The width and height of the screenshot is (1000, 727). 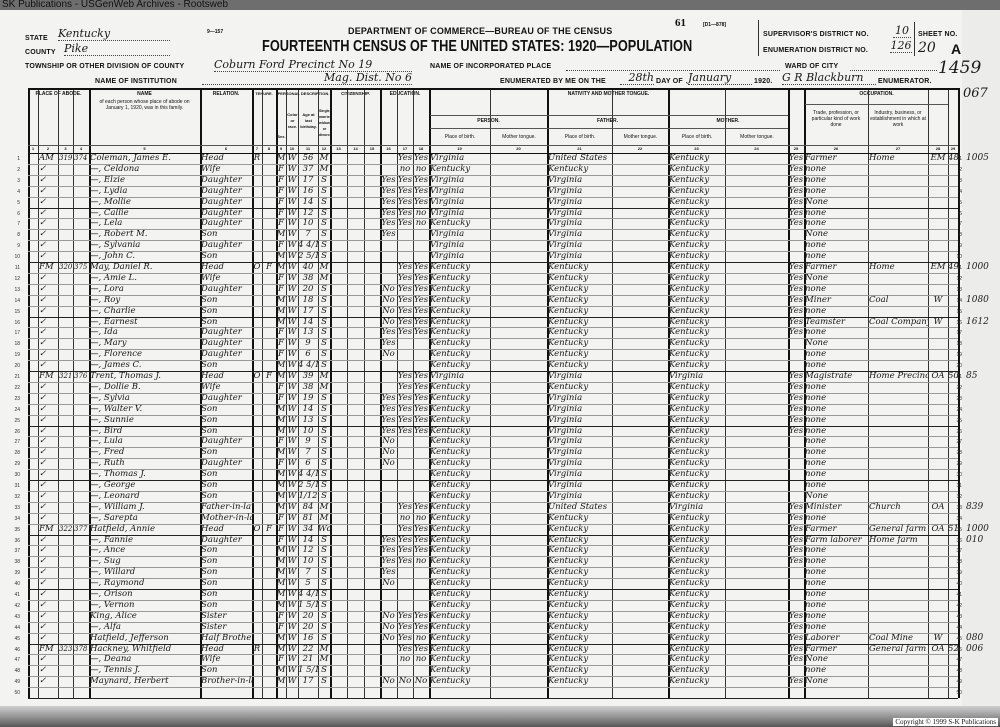 What do you see at coordinates (421, 365) in the screenshot?
I see `can-write` at bounding box center [421, 365].